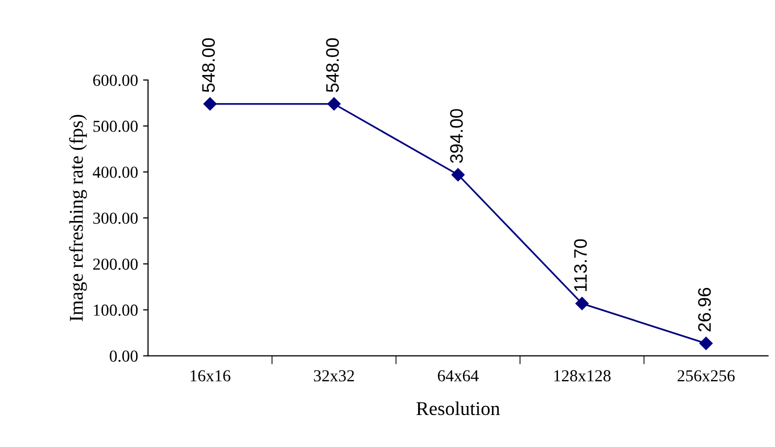 The width and height of the screenshot is (775, 447). Describe the element at coordinates (115, 80) in the screenshot. I see `y-tick-label: 600.00` at that location.